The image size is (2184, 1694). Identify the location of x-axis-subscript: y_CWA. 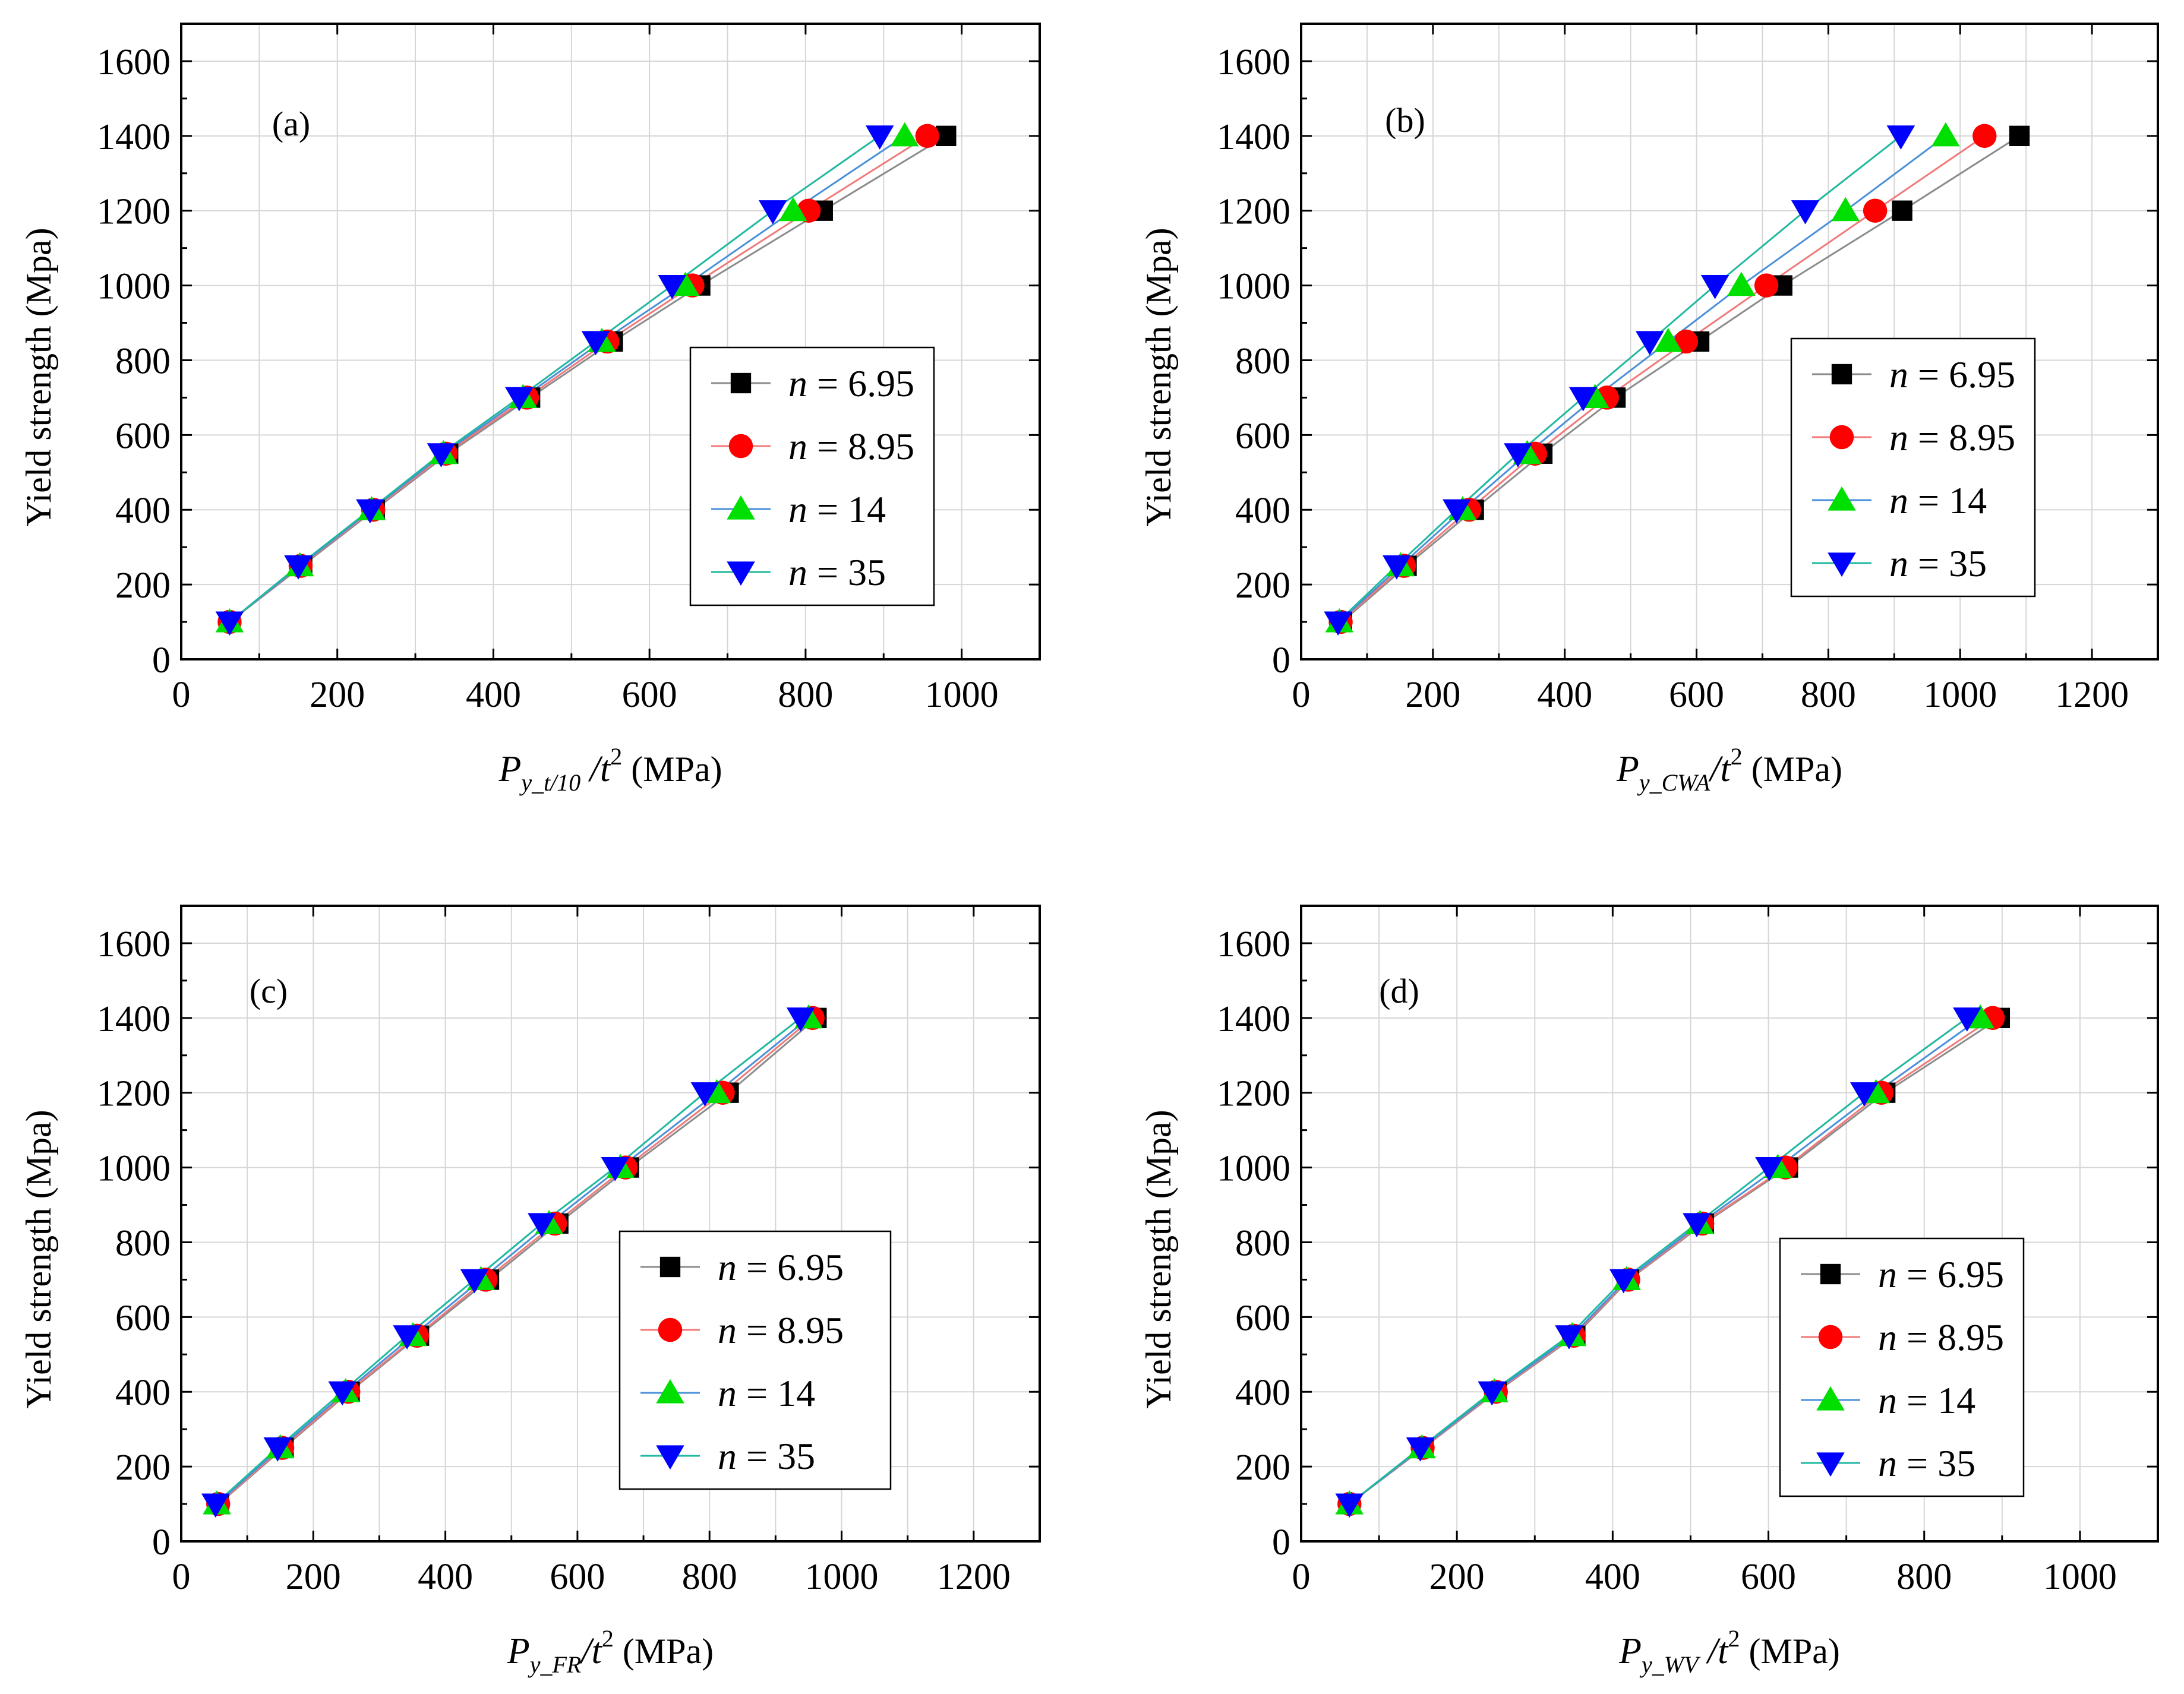
(1674, 782).